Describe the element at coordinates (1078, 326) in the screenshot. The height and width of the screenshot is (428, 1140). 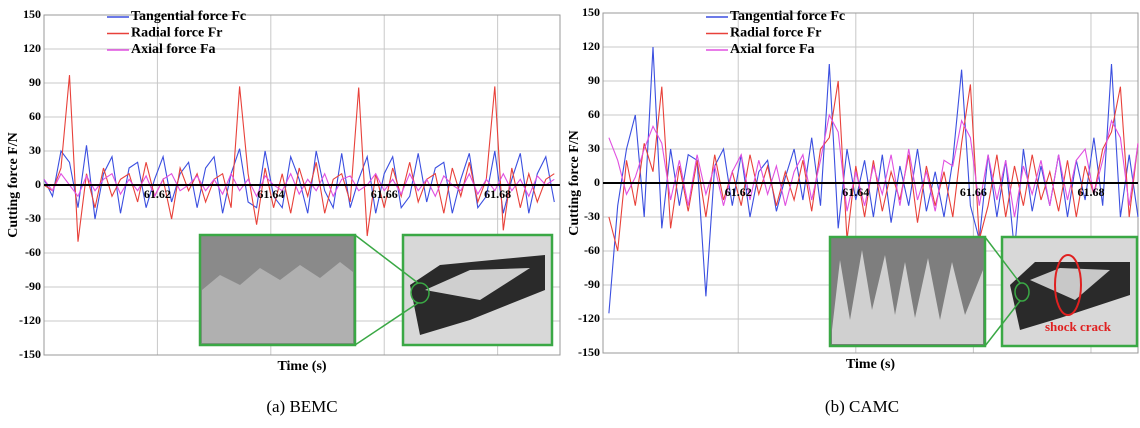
I see `annotation: shock crack` at that location.